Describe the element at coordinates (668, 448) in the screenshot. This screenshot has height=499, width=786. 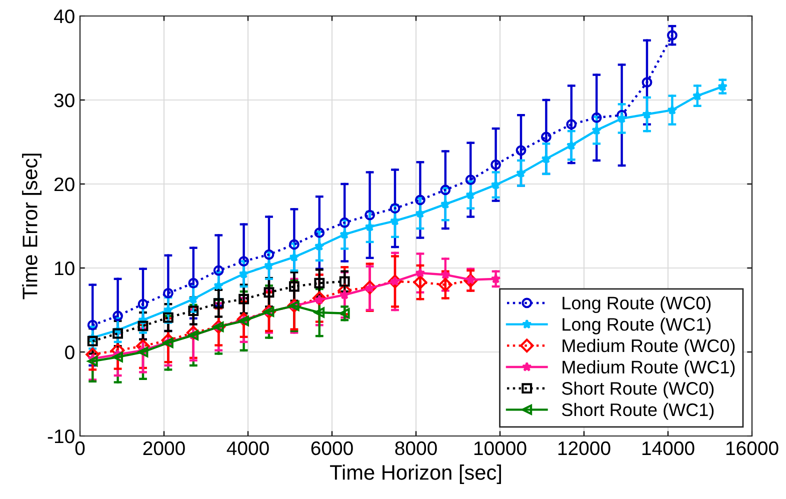
I see `x-tick-label: 14000` at that location.